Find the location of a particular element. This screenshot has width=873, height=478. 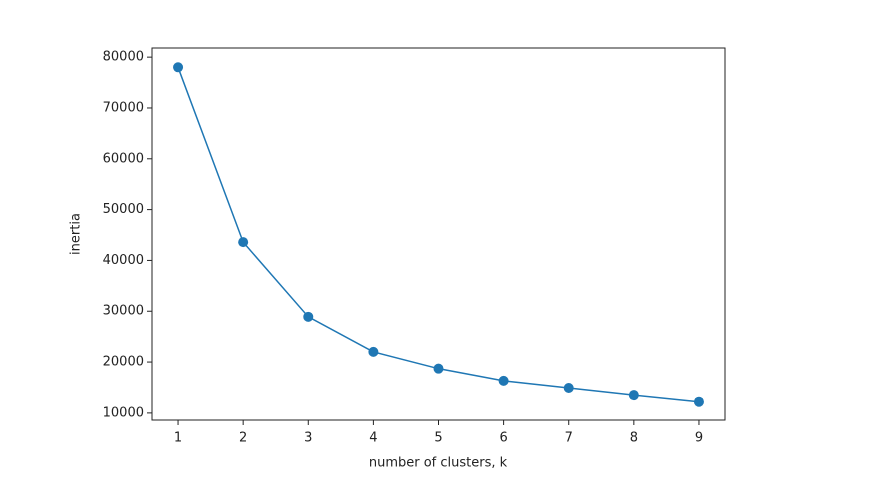

y-tick-label: 50000 is located at coordinates (123, 209).